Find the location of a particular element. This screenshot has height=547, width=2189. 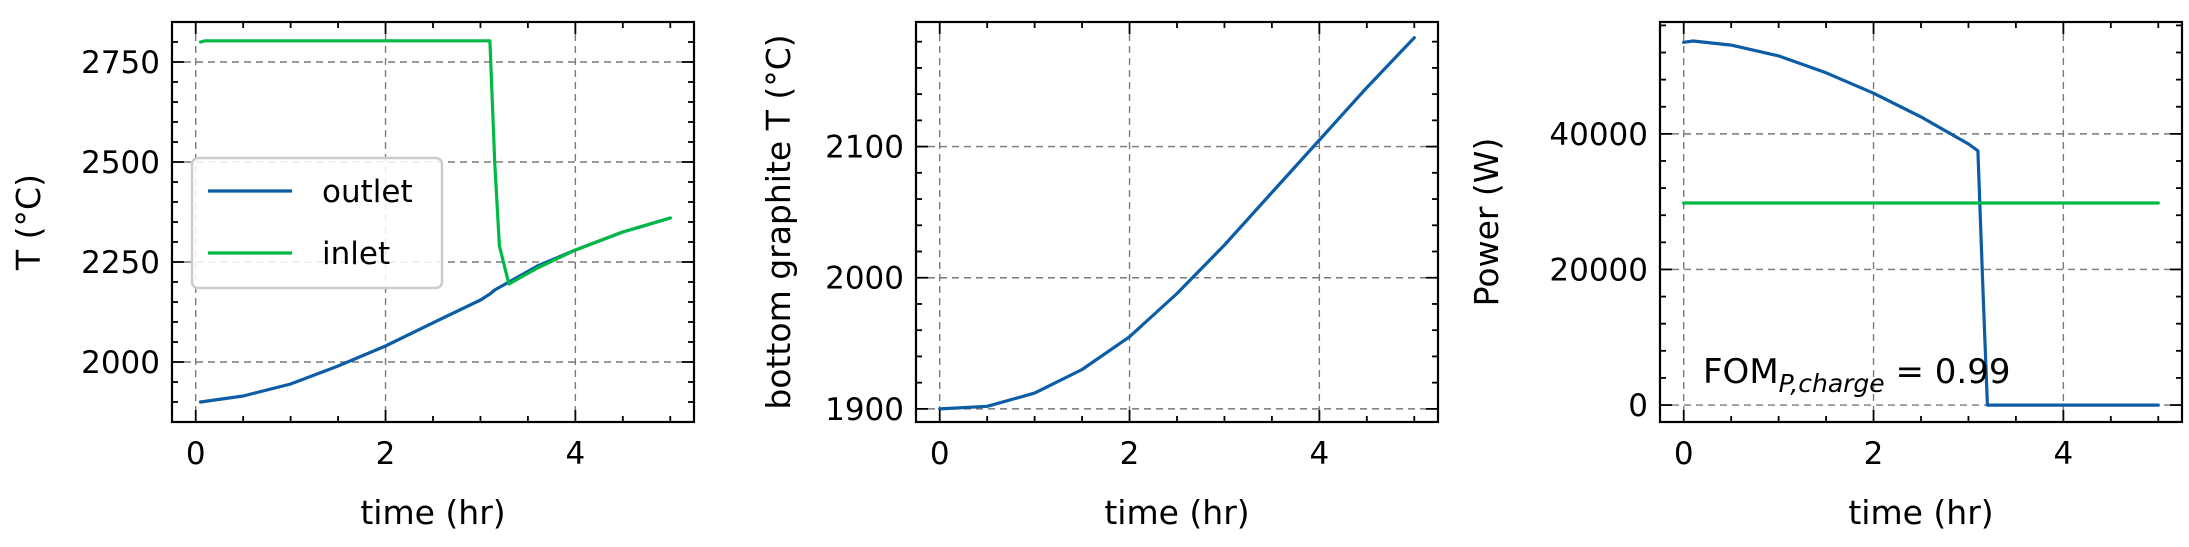

legend: outlet inlet is located at coordinates (317, 223).